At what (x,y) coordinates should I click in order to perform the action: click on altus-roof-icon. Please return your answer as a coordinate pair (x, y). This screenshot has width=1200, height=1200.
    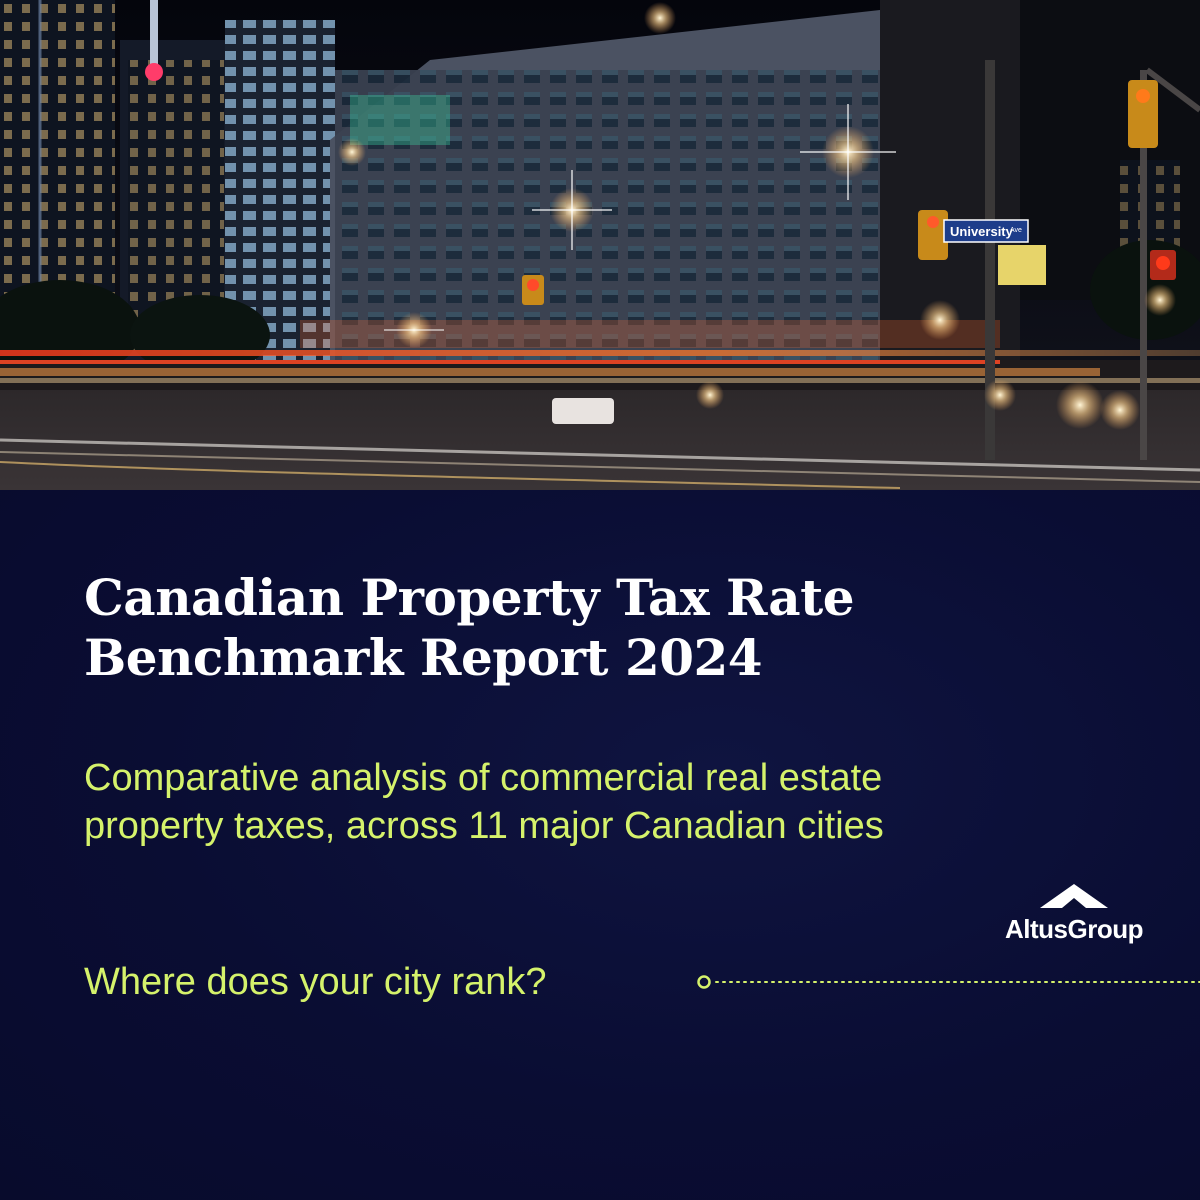
    Looking at the image, I should click on (1074, 896).